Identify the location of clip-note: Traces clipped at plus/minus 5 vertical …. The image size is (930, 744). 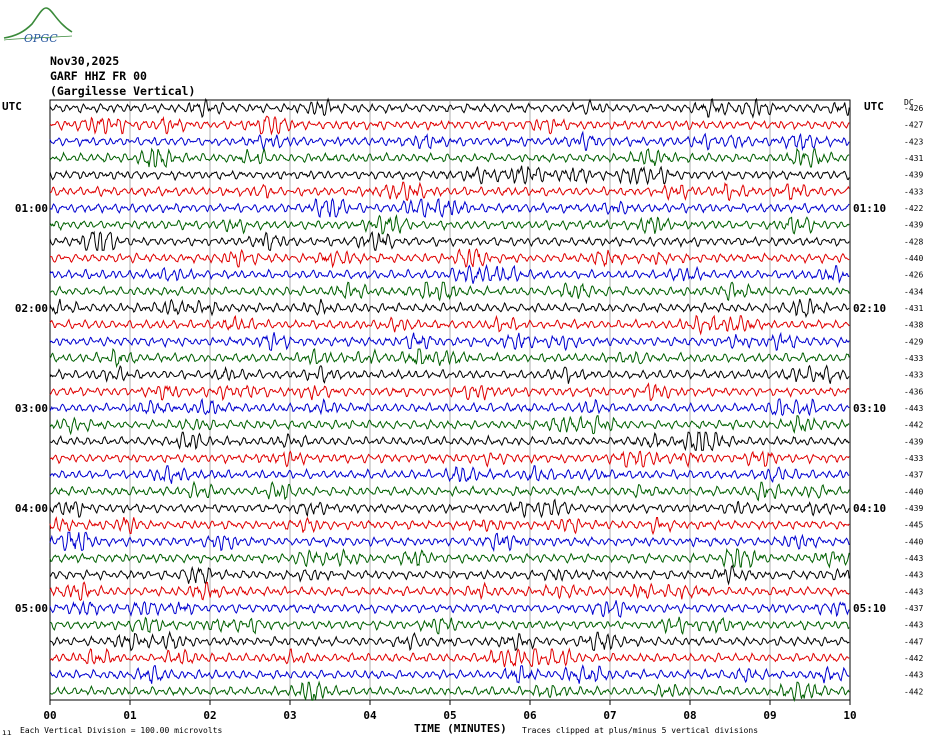
(640, 730).